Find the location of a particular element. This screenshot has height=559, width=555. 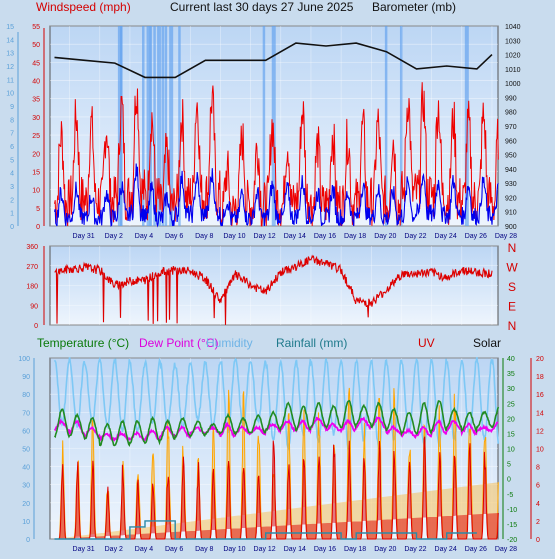

humidity-tick-label: 0 is located at coordinates (28, 540).